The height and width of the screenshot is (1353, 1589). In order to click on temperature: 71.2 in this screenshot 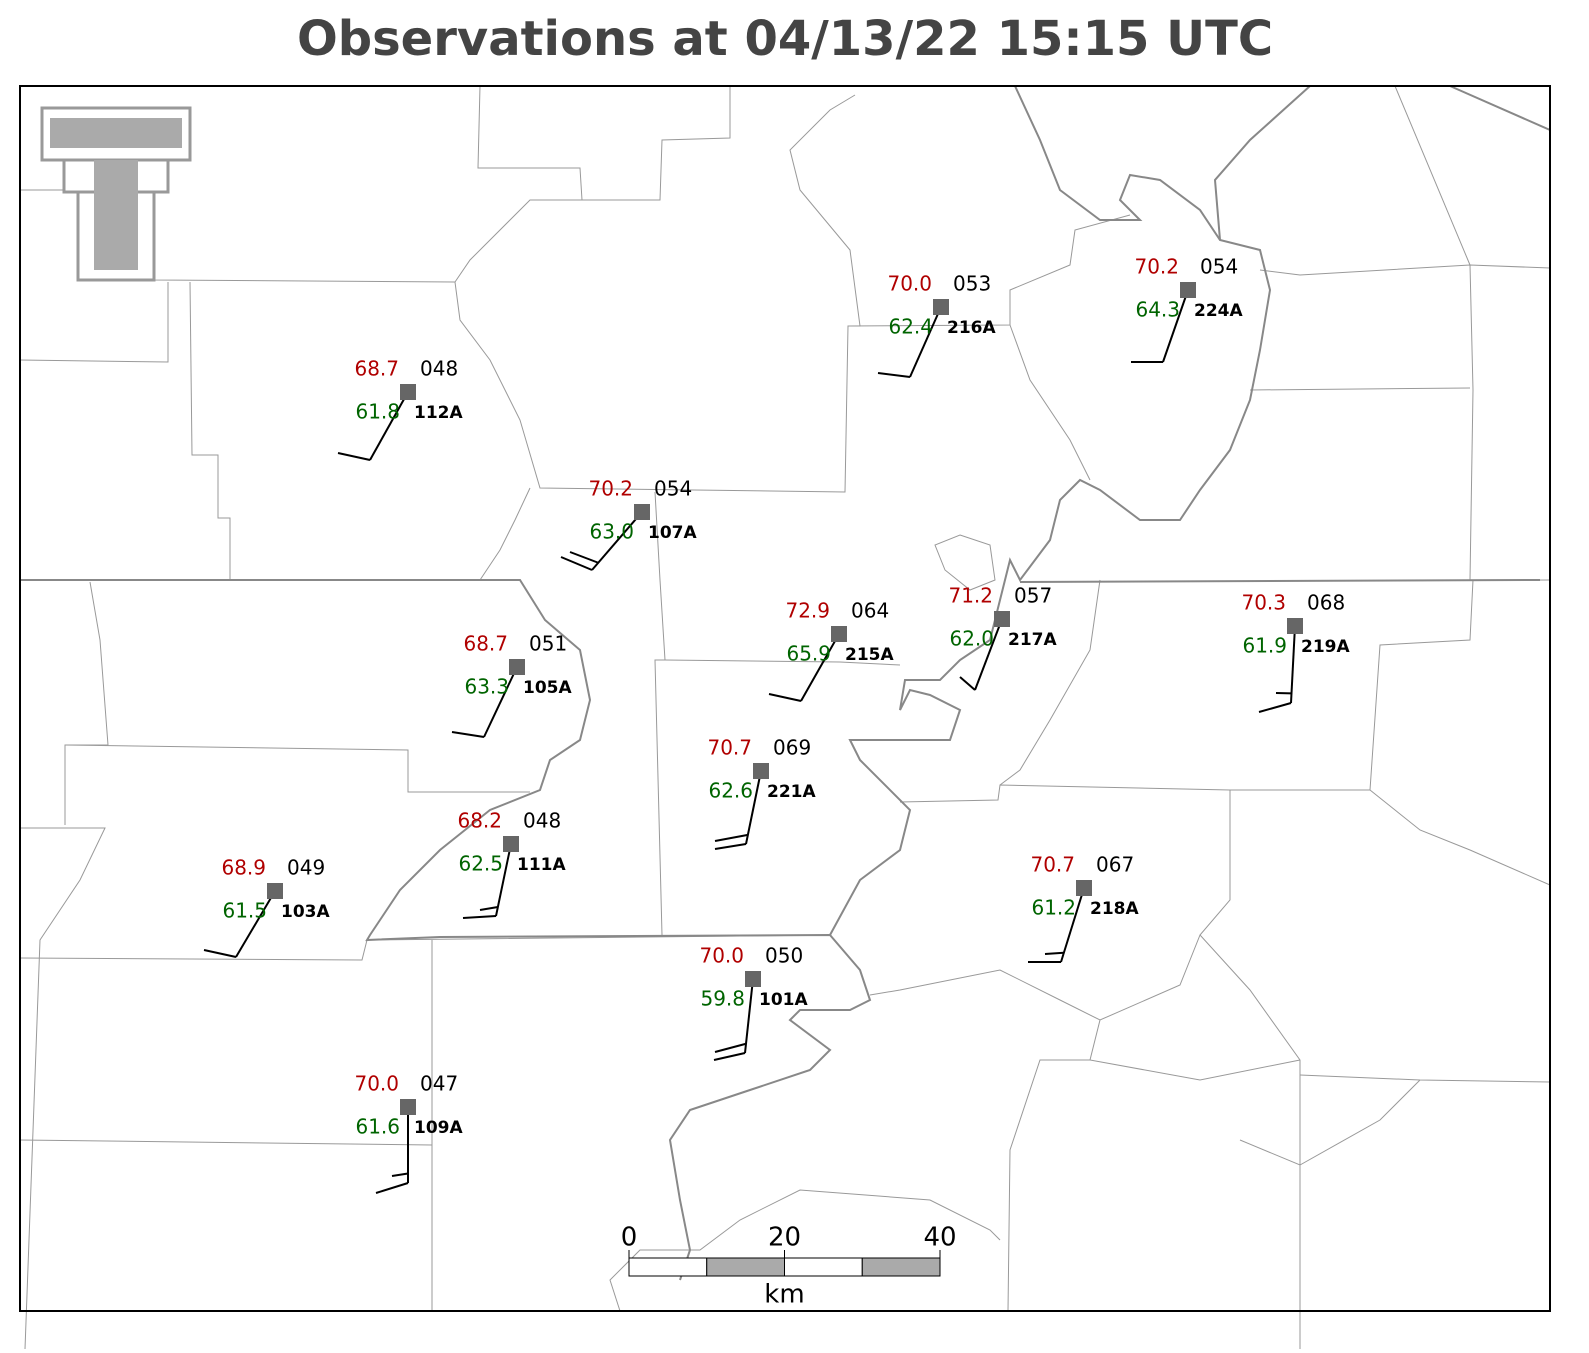, I will do `click(970, 596)`.